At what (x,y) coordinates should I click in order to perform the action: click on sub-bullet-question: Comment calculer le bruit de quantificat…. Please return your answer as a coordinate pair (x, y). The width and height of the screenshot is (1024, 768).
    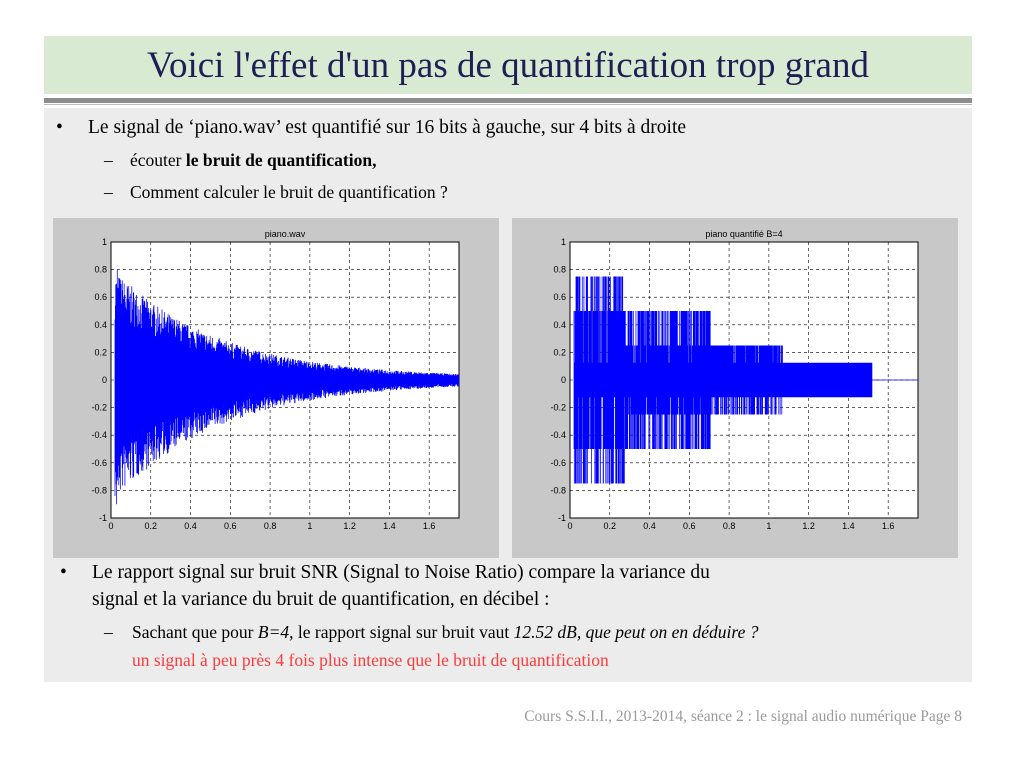
    Looking at the image, I should click on (289, 192).